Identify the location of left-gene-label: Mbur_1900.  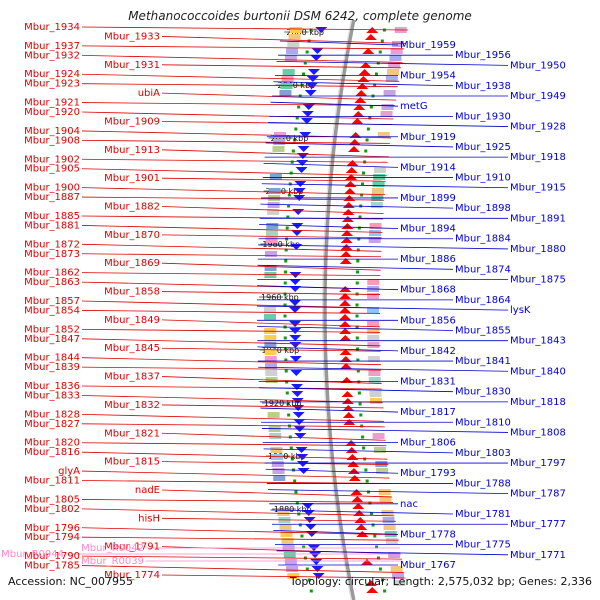
(52, 188).